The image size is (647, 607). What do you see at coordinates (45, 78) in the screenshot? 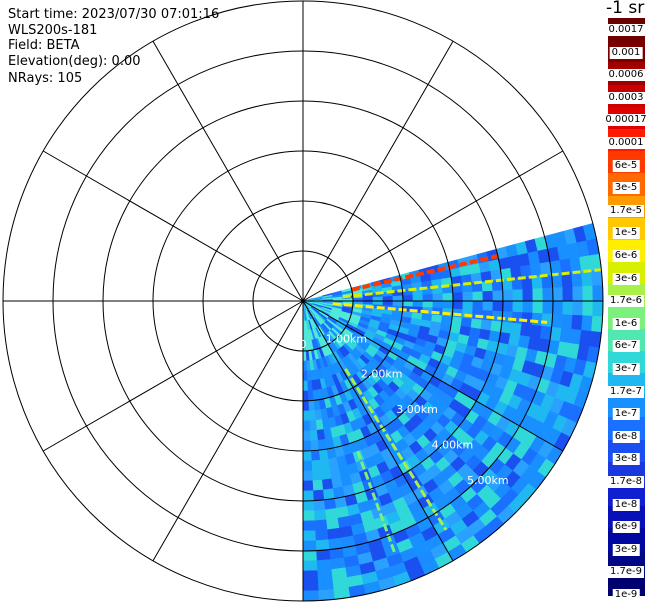
I see `nrays-readout: NRays: 105` at bounding box center [45, 78].